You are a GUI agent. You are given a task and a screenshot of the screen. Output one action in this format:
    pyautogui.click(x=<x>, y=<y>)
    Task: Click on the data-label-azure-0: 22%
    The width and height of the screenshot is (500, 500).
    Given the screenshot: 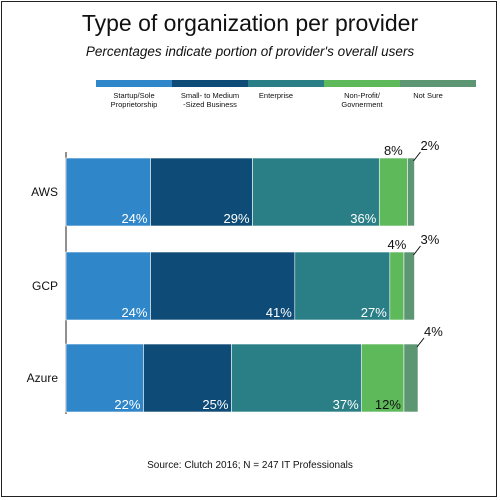 What is the action you would take?
    pyautogui.click(x=127, y=404)
    